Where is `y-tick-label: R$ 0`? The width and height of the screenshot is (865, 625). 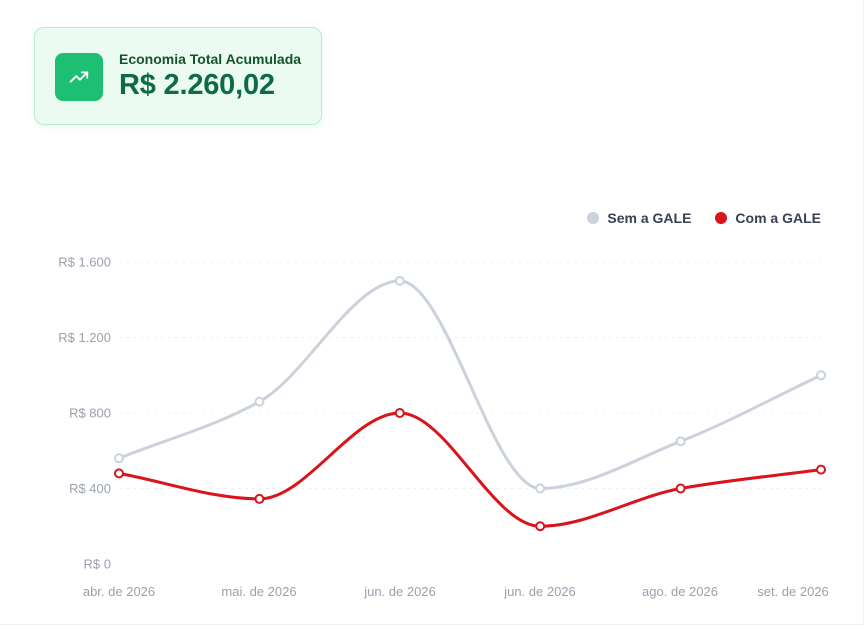
y-tick-label: R$ 0 is located at coordinates (97, 564).